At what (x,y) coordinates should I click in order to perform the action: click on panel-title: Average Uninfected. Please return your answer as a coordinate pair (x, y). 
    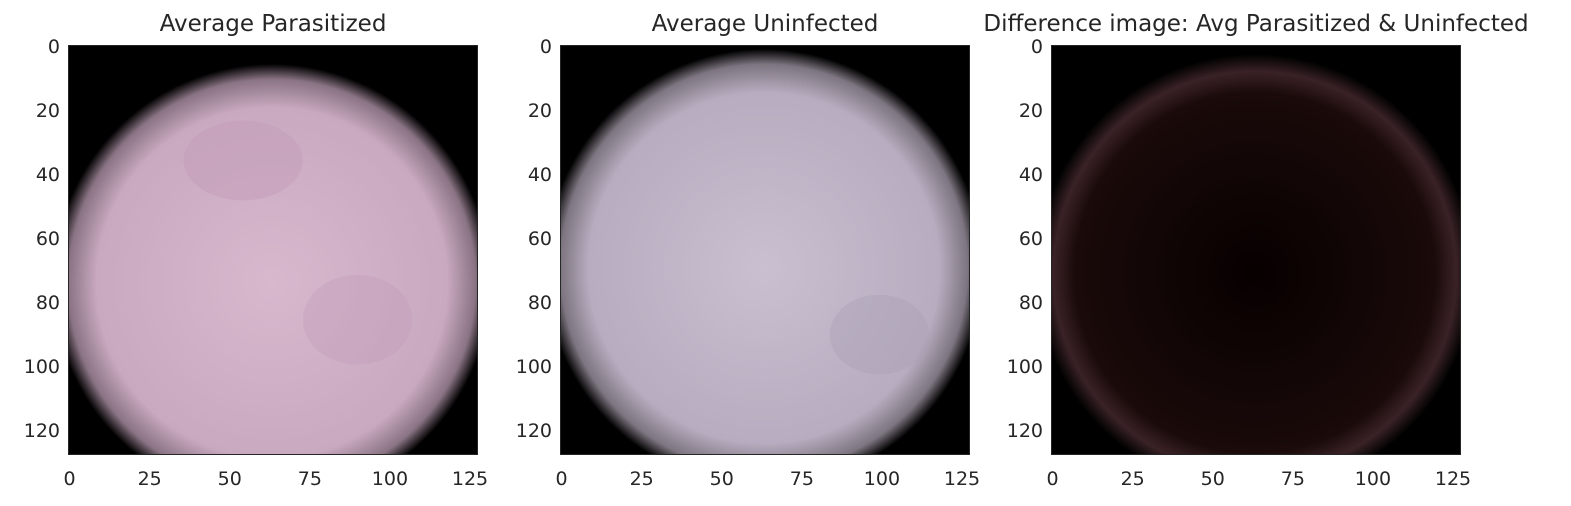
    Looking at the image, I should click on (765, 24).